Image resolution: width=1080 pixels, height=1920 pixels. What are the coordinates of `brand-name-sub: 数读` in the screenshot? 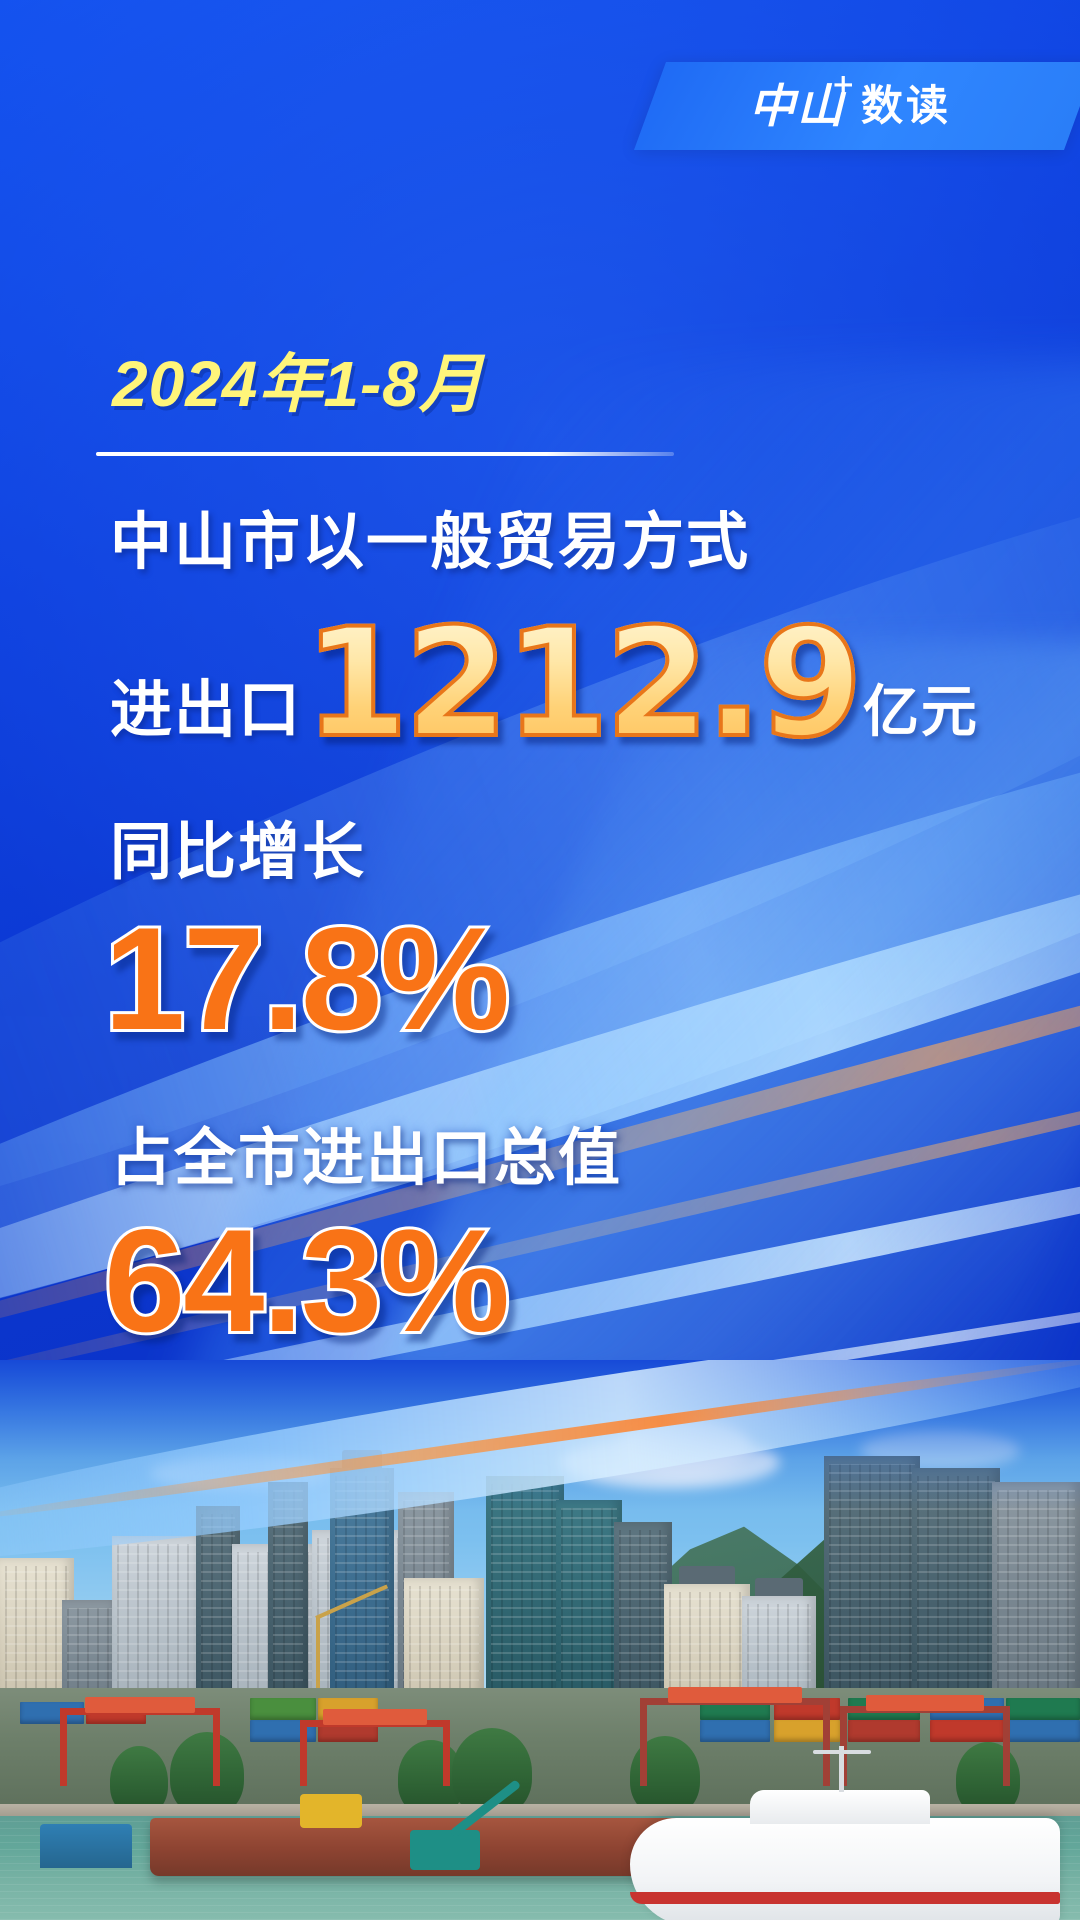 It's located at (905, 105).